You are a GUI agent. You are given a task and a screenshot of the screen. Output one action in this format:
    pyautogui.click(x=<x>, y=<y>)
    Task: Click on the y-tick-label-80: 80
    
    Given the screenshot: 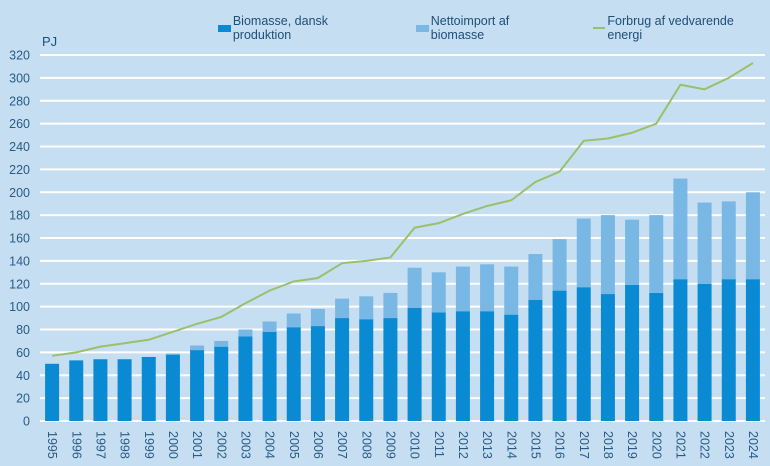 What is the action you would take?
    pyautogui.click(x=23, y=330)
    